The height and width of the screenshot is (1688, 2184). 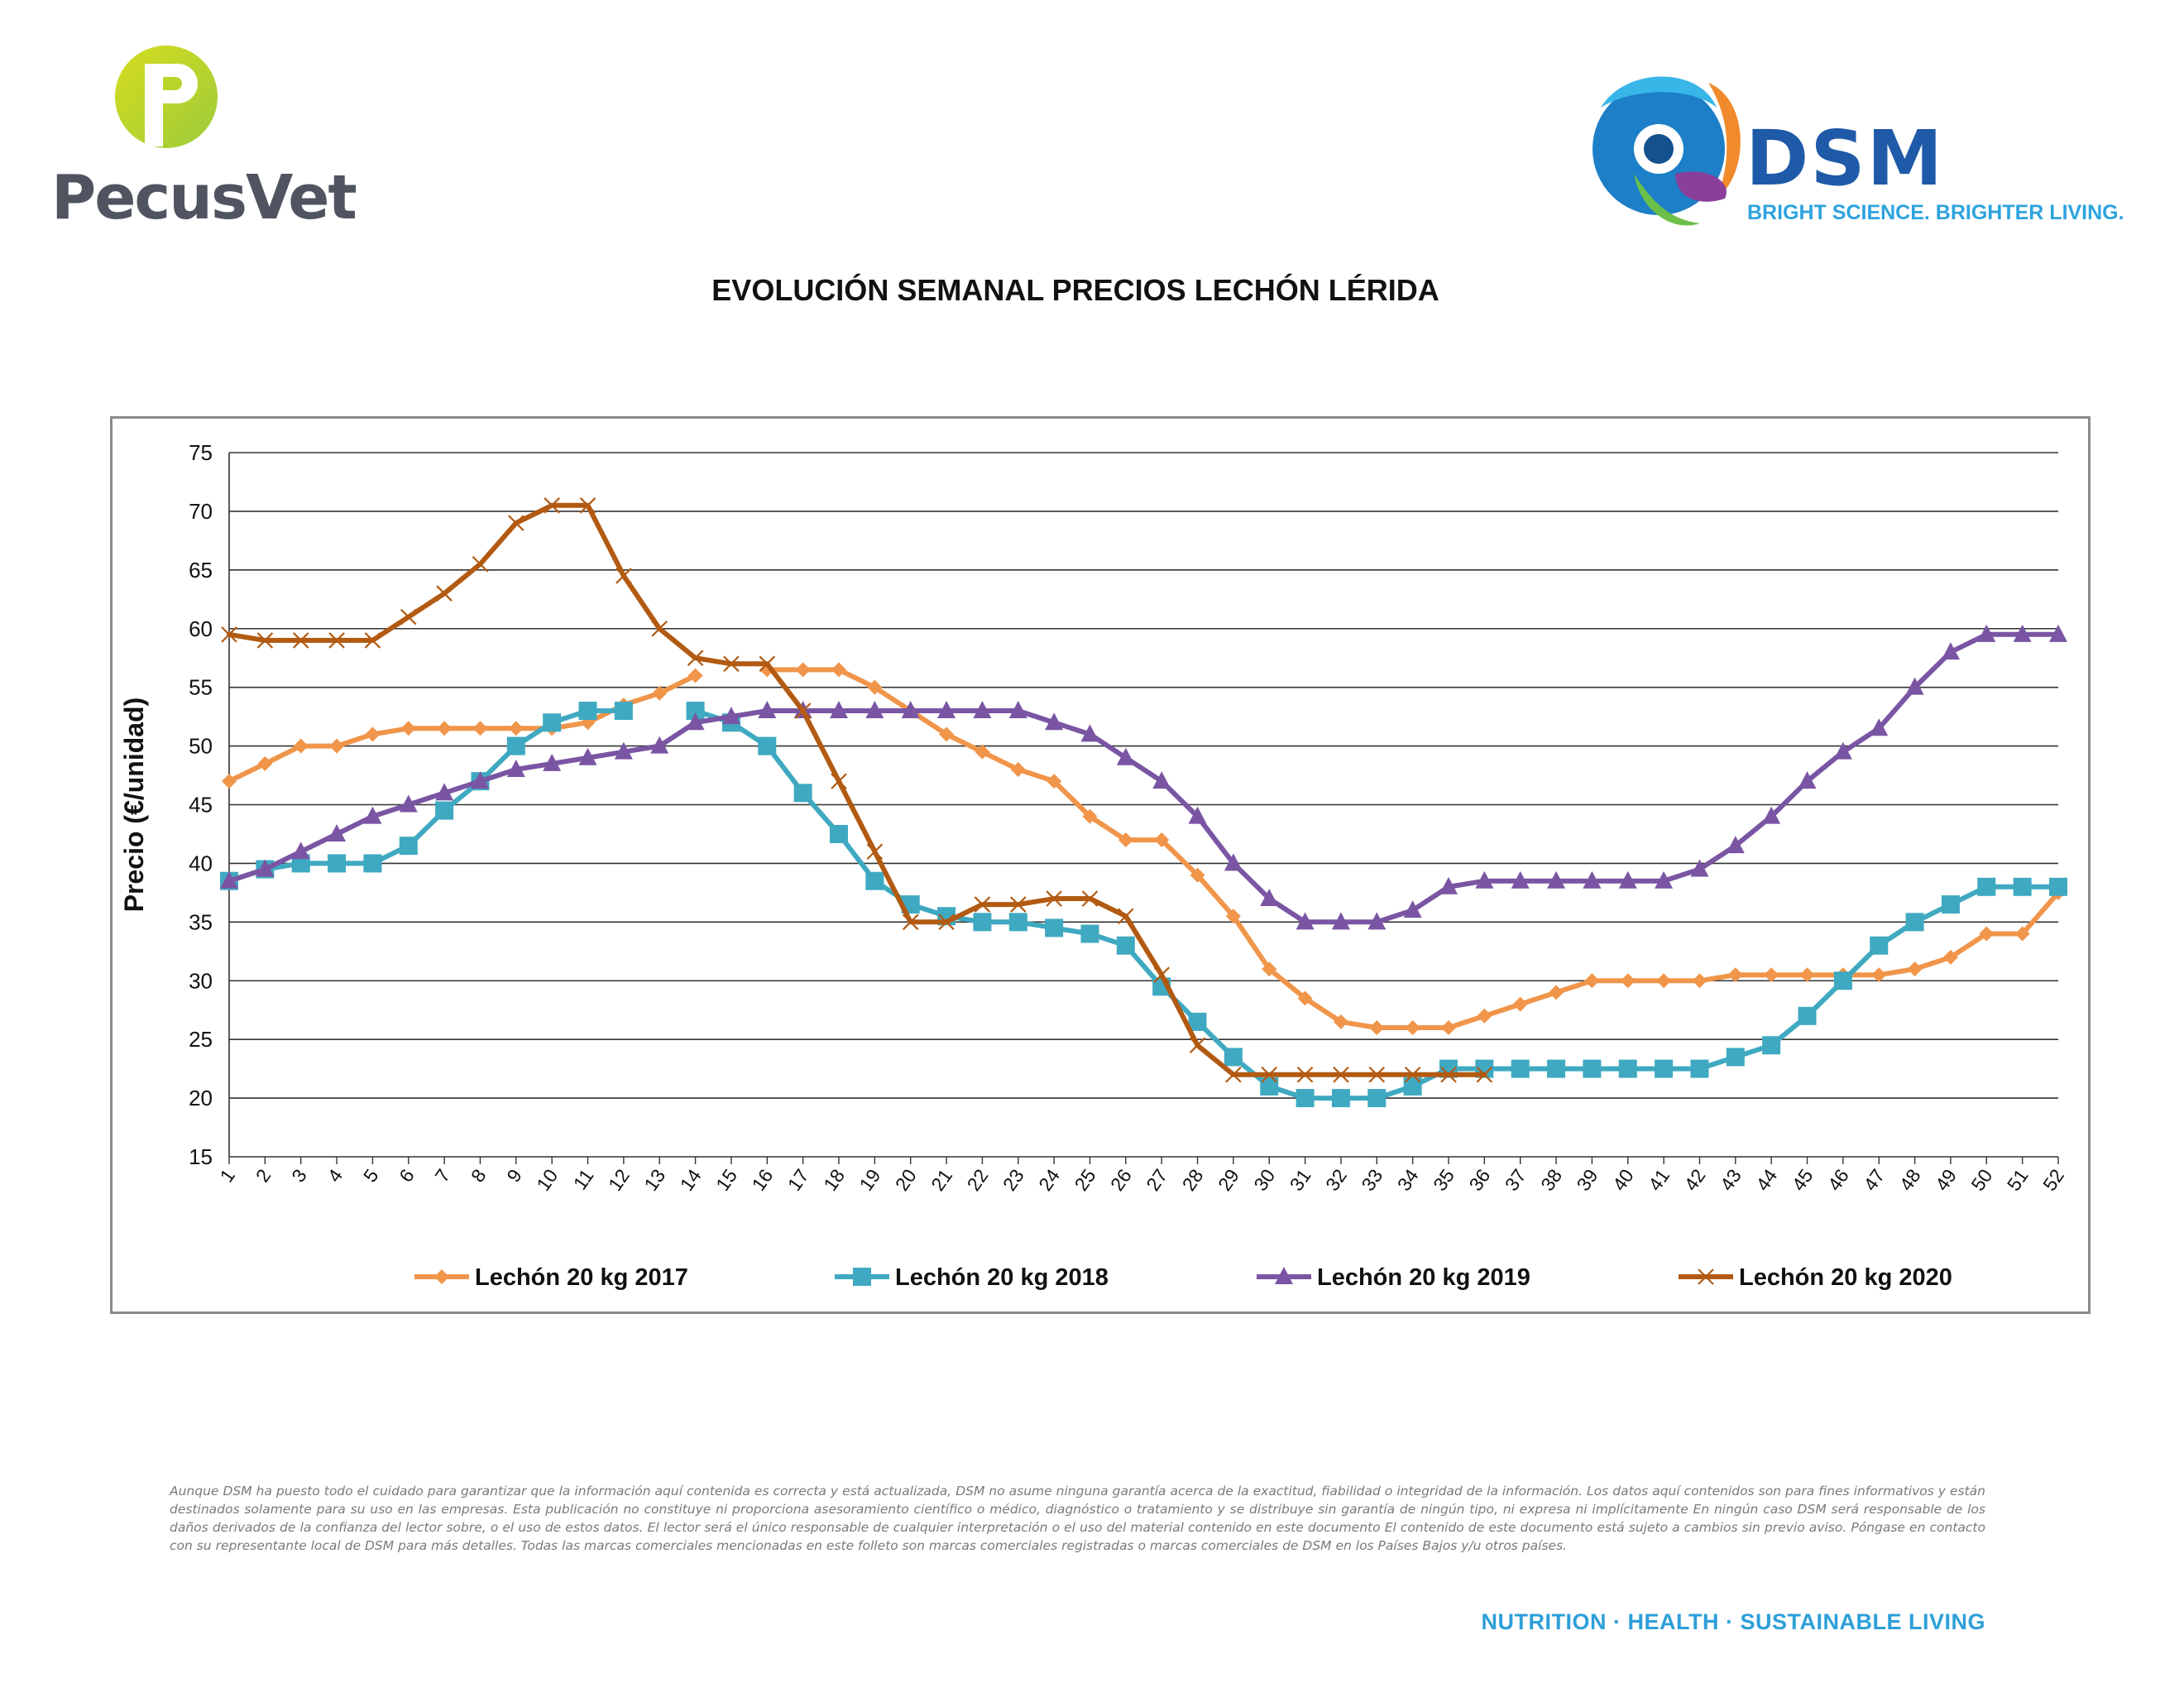 I want to click on x-tick-label: 11, so click(x=583, y=1179).